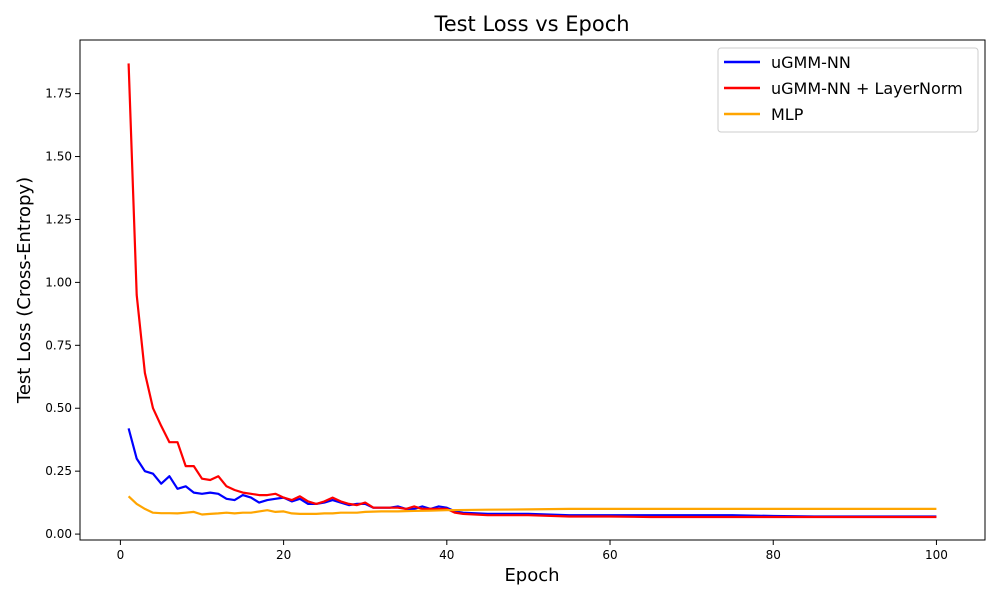 The height and width of the screenshot is (600, 1000). I want to click on x-tick-label: 60, so click(609, 555).